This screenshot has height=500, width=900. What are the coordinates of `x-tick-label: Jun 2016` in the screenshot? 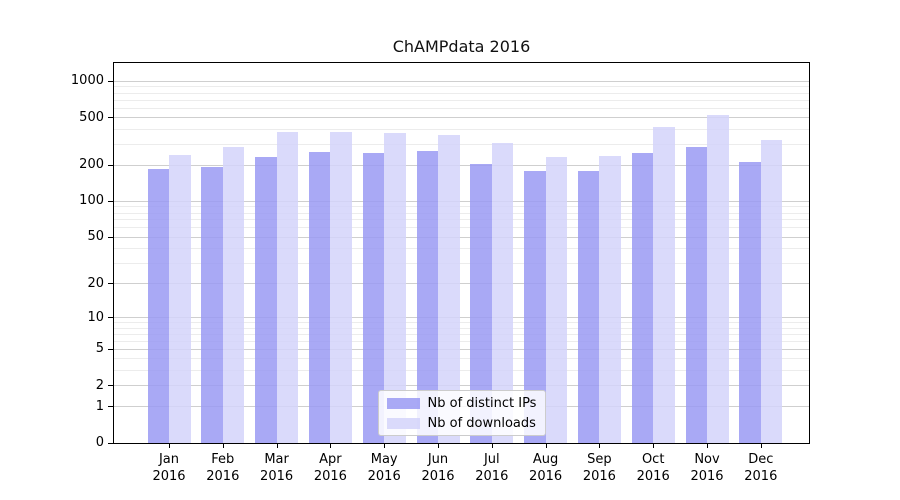 It's located at (438, 468).